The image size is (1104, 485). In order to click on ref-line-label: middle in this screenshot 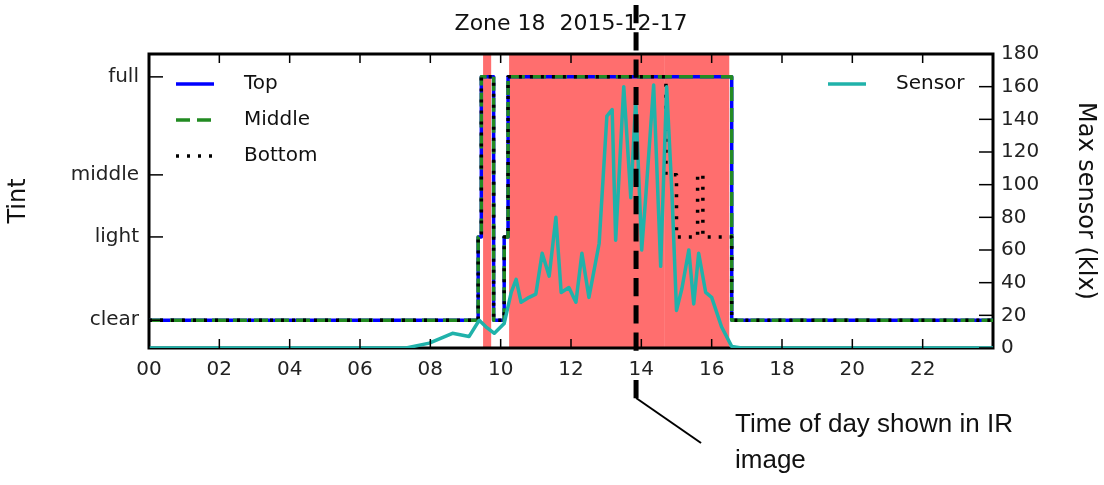, I will do `click(104, 173)`.